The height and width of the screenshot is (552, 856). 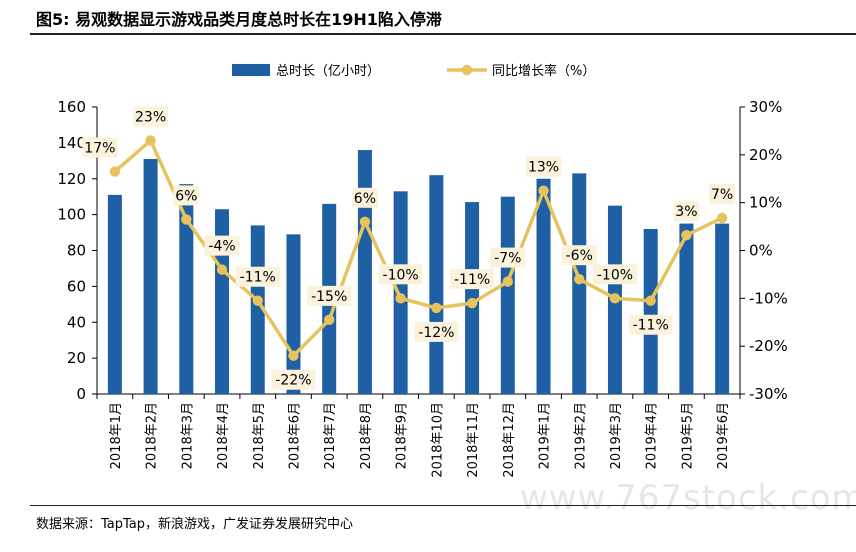 What do you see at coordinates (71, 143) in the screenshot?
I see `y-left-tick-label: 140` at bounding box center [71, 143].